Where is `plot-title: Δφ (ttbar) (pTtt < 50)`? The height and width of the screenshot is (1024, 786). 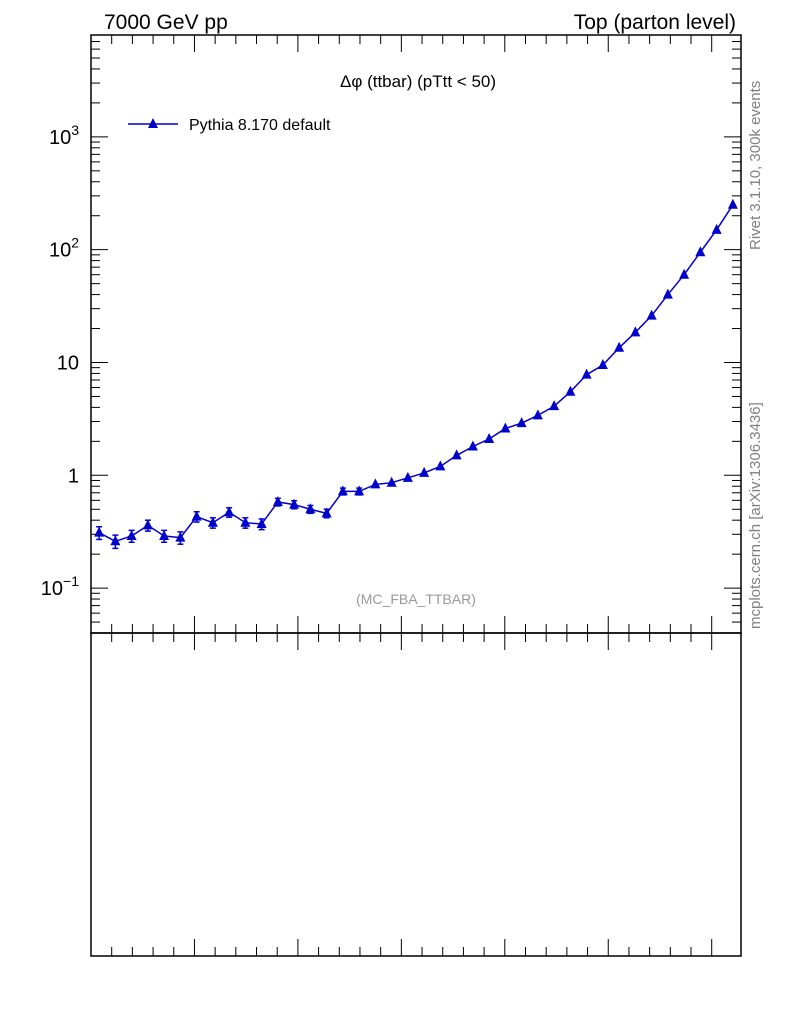 plot-title: Δφ (ttbar) (pTtt < 50) is located at coordinates (418, 81).